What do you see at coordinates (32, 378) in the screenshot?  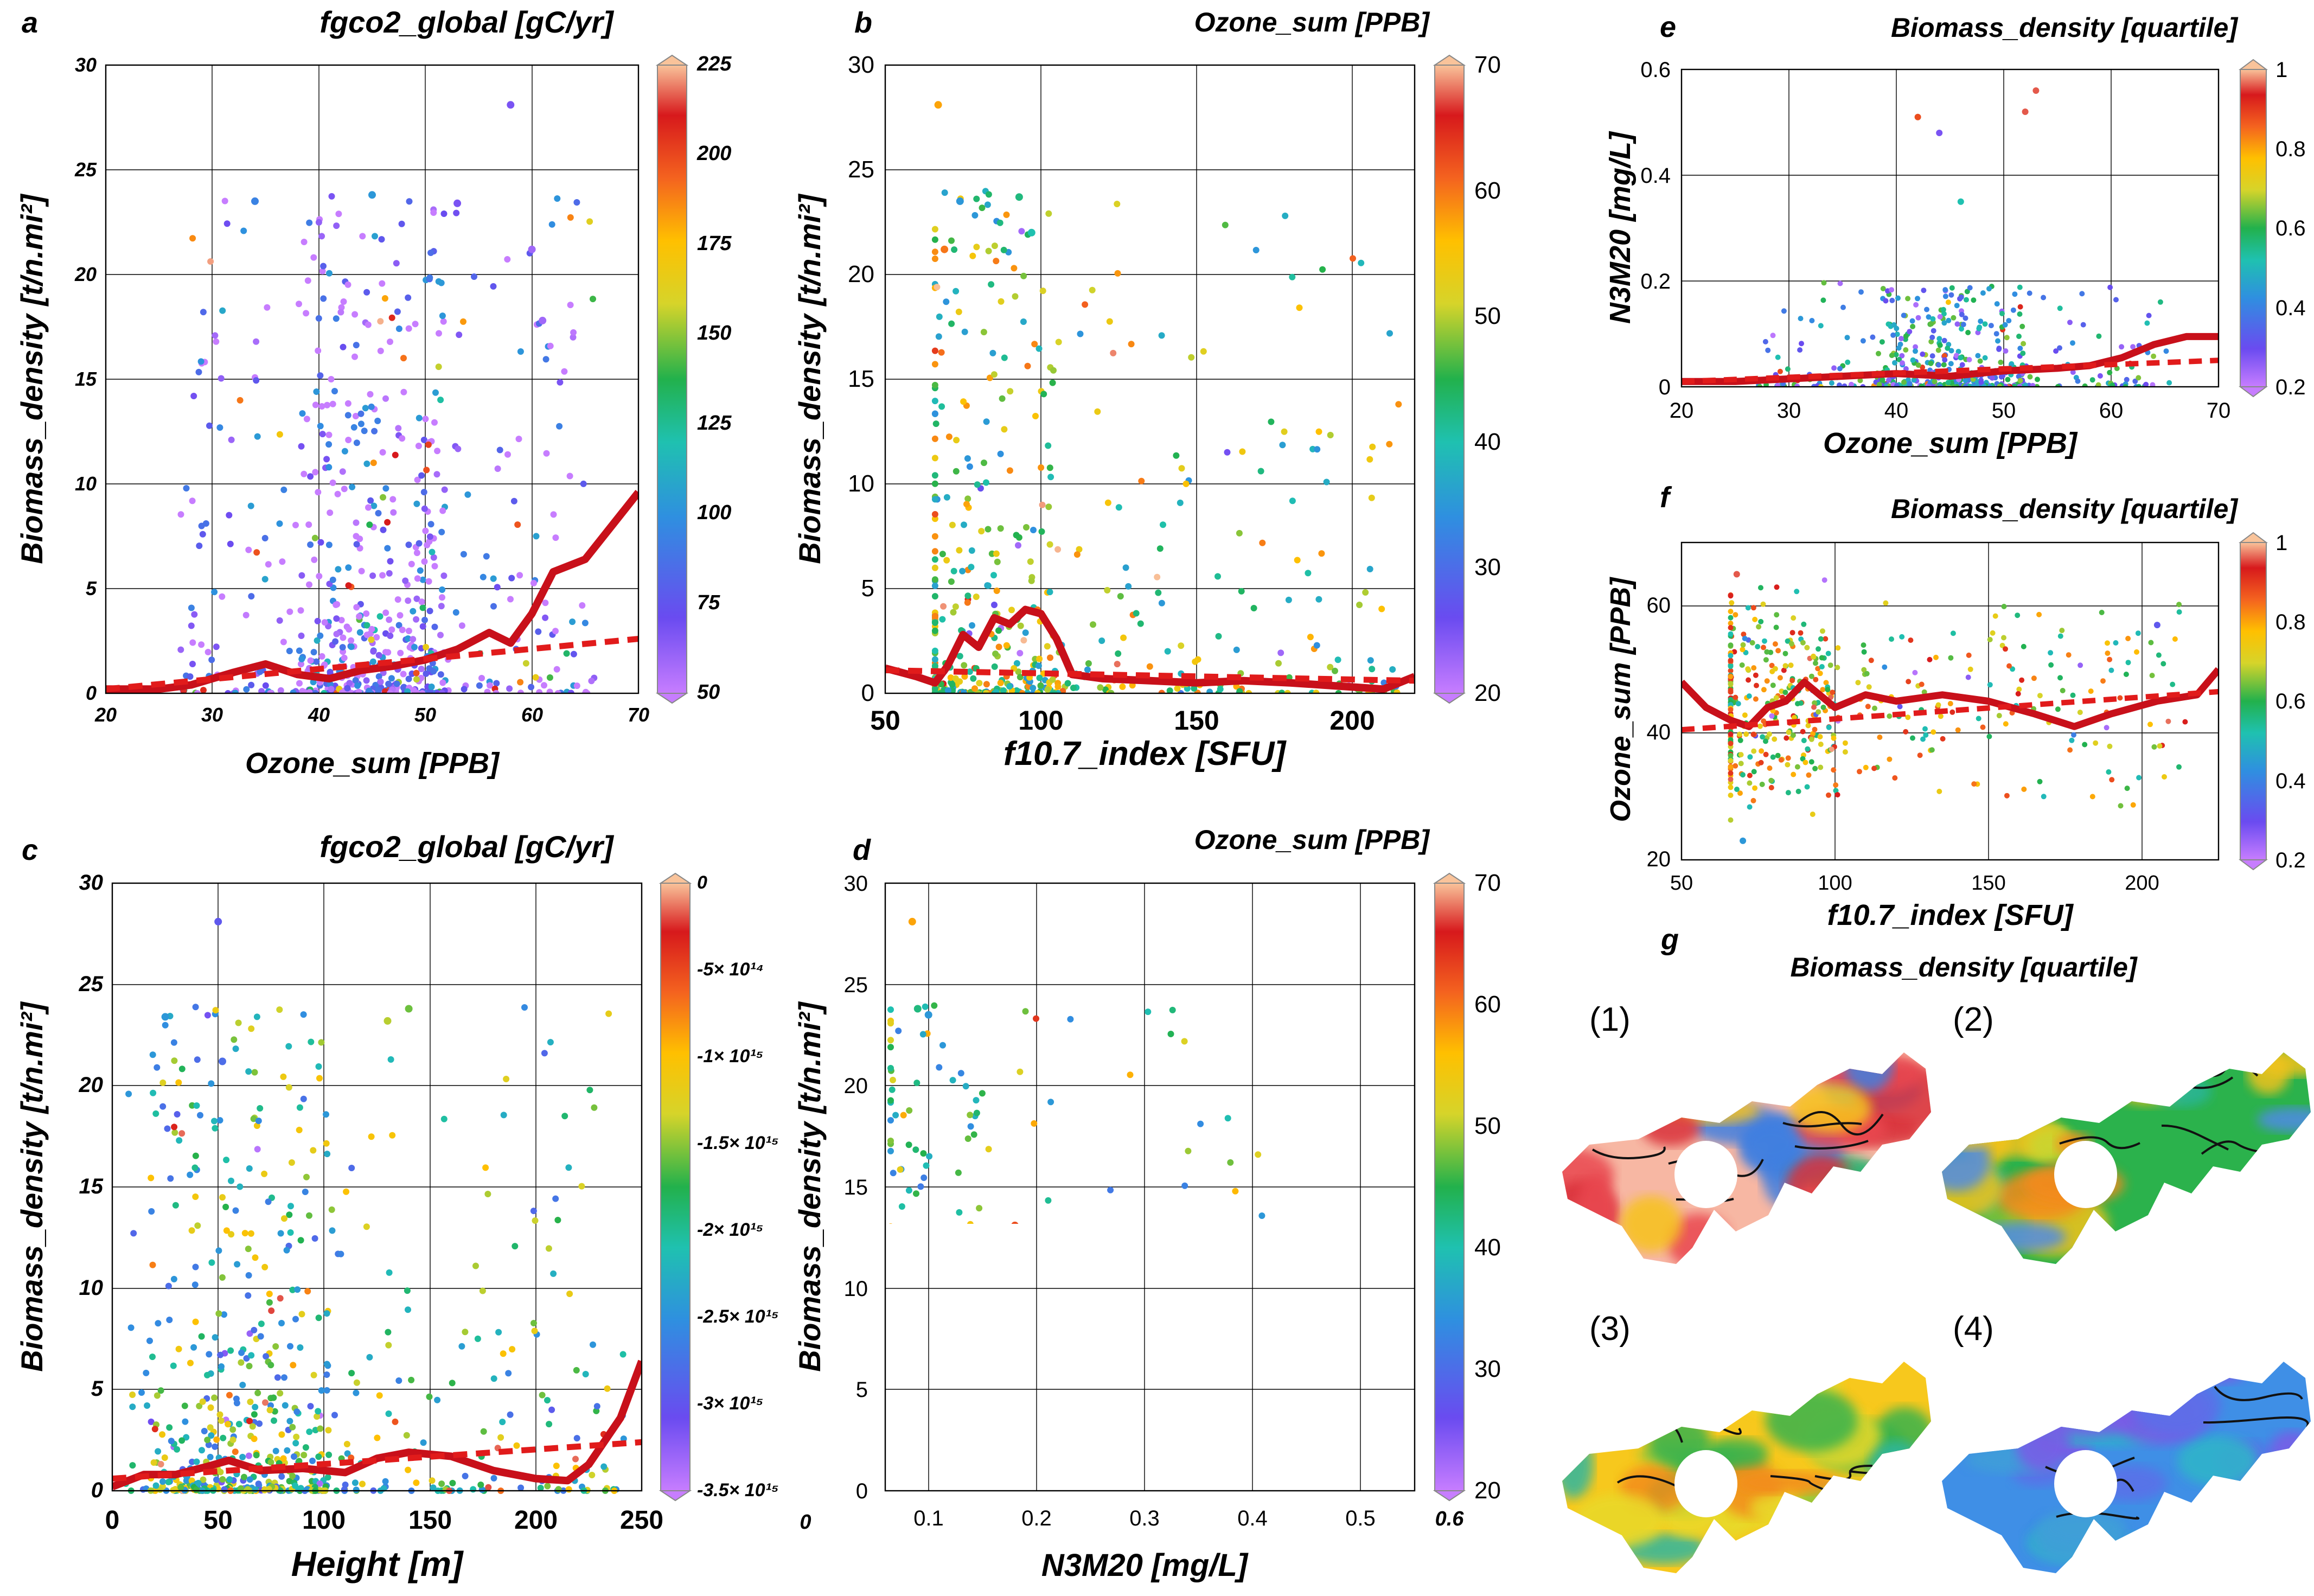 I see `y-axis-label: Biomass_density [t/n.mi²]` at bounding box center [32, 378].